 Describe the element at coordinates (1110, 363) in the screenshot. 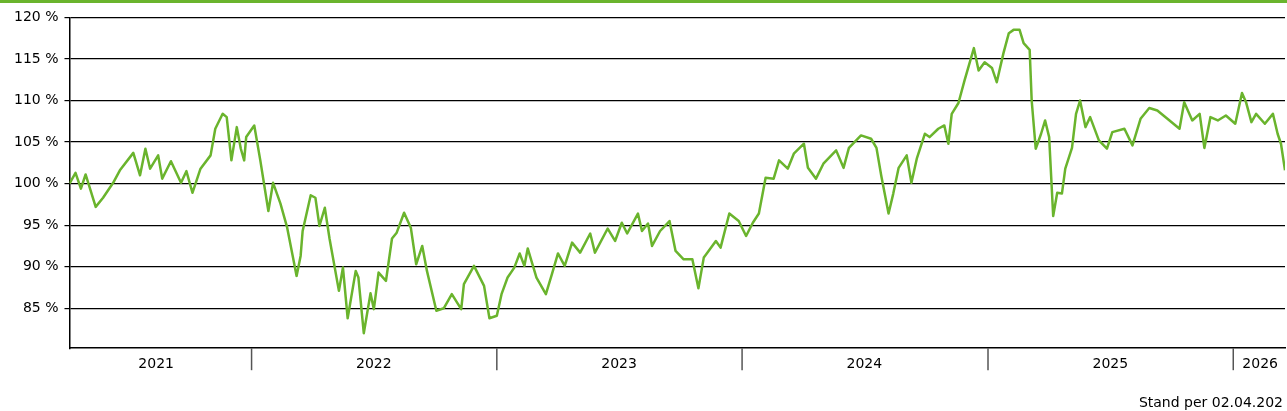

I see `x-tick-label: 2025` at that location.